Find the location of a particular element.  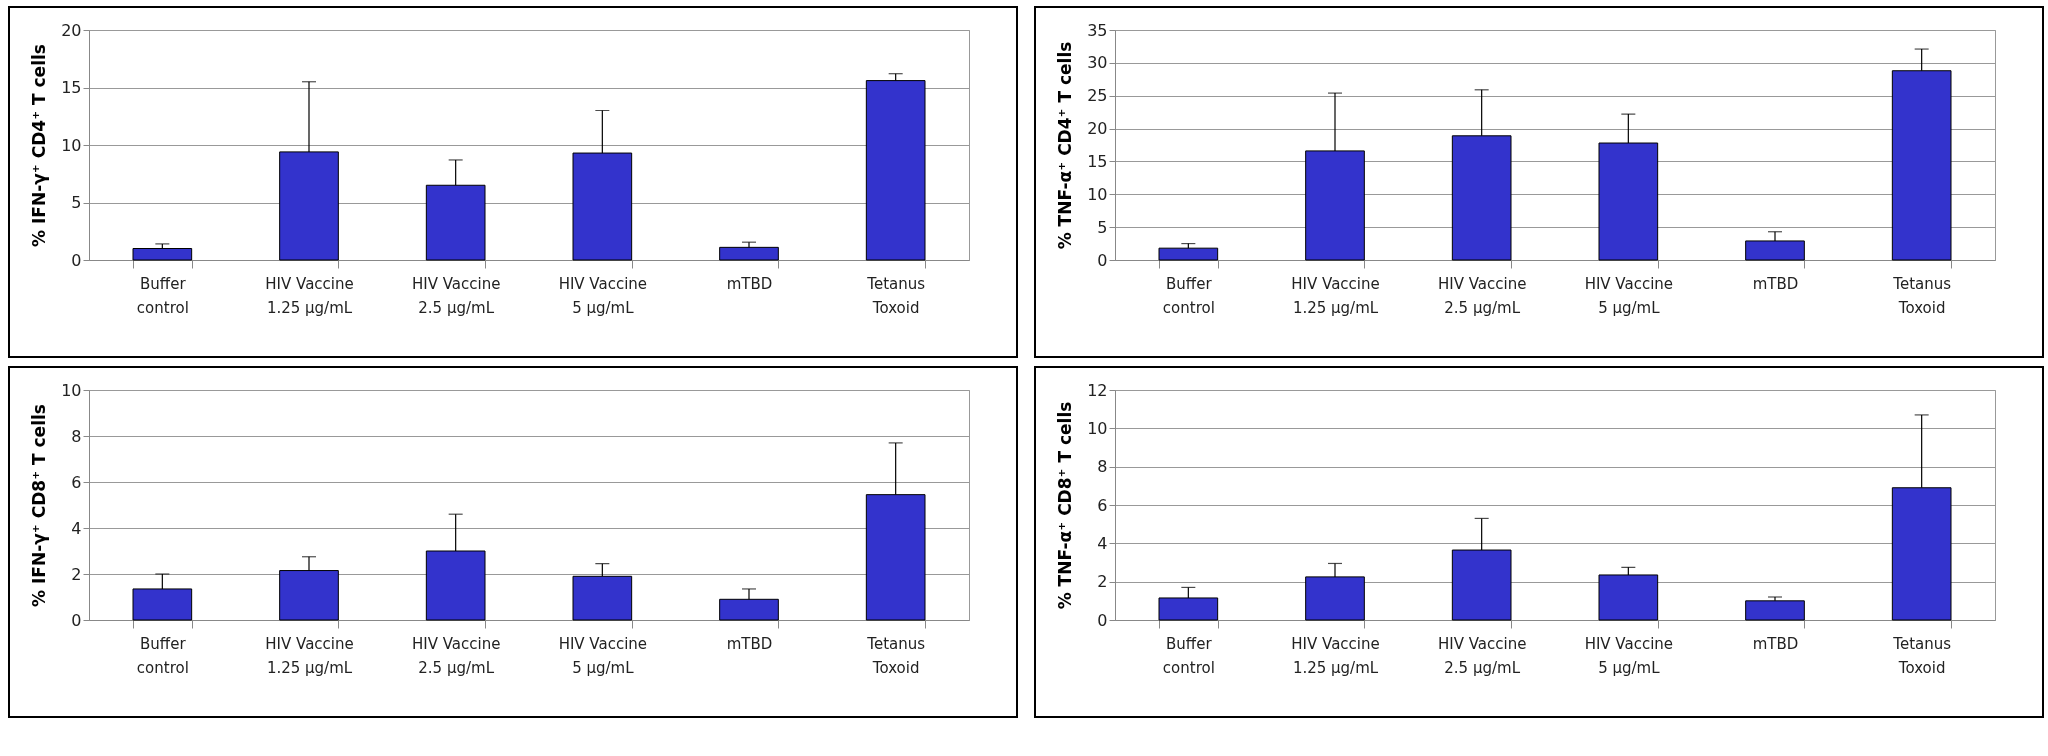

y-tick-label: 12 is located at coordinates (1097, 390).